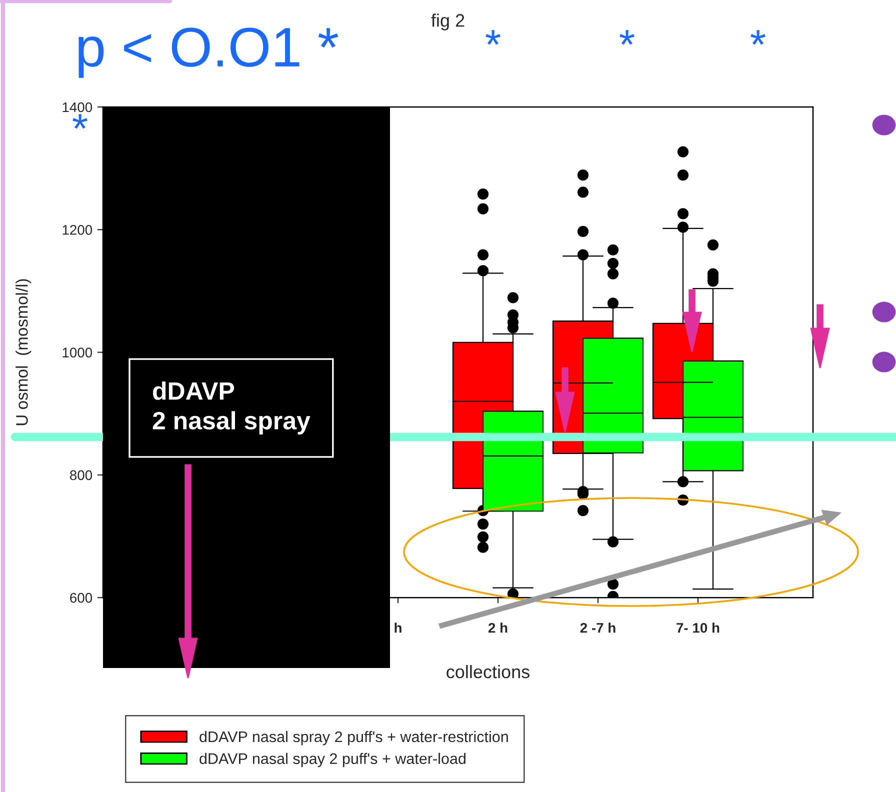 The width and height of the screenshot is (896, 792). I want to click on y-tick-label: 800, so click(81, 475).